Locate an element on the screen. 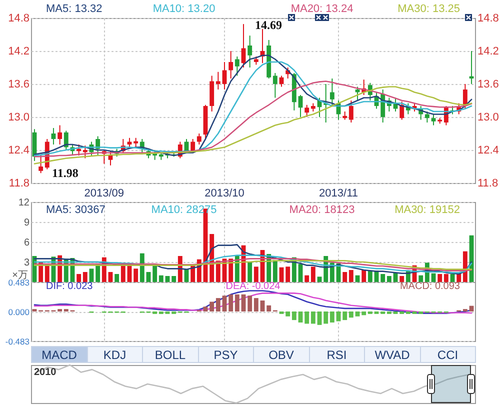 Image resolution: width=500 pixels, height=409 pixels. text: RSI is located at coordinates (336, 354).